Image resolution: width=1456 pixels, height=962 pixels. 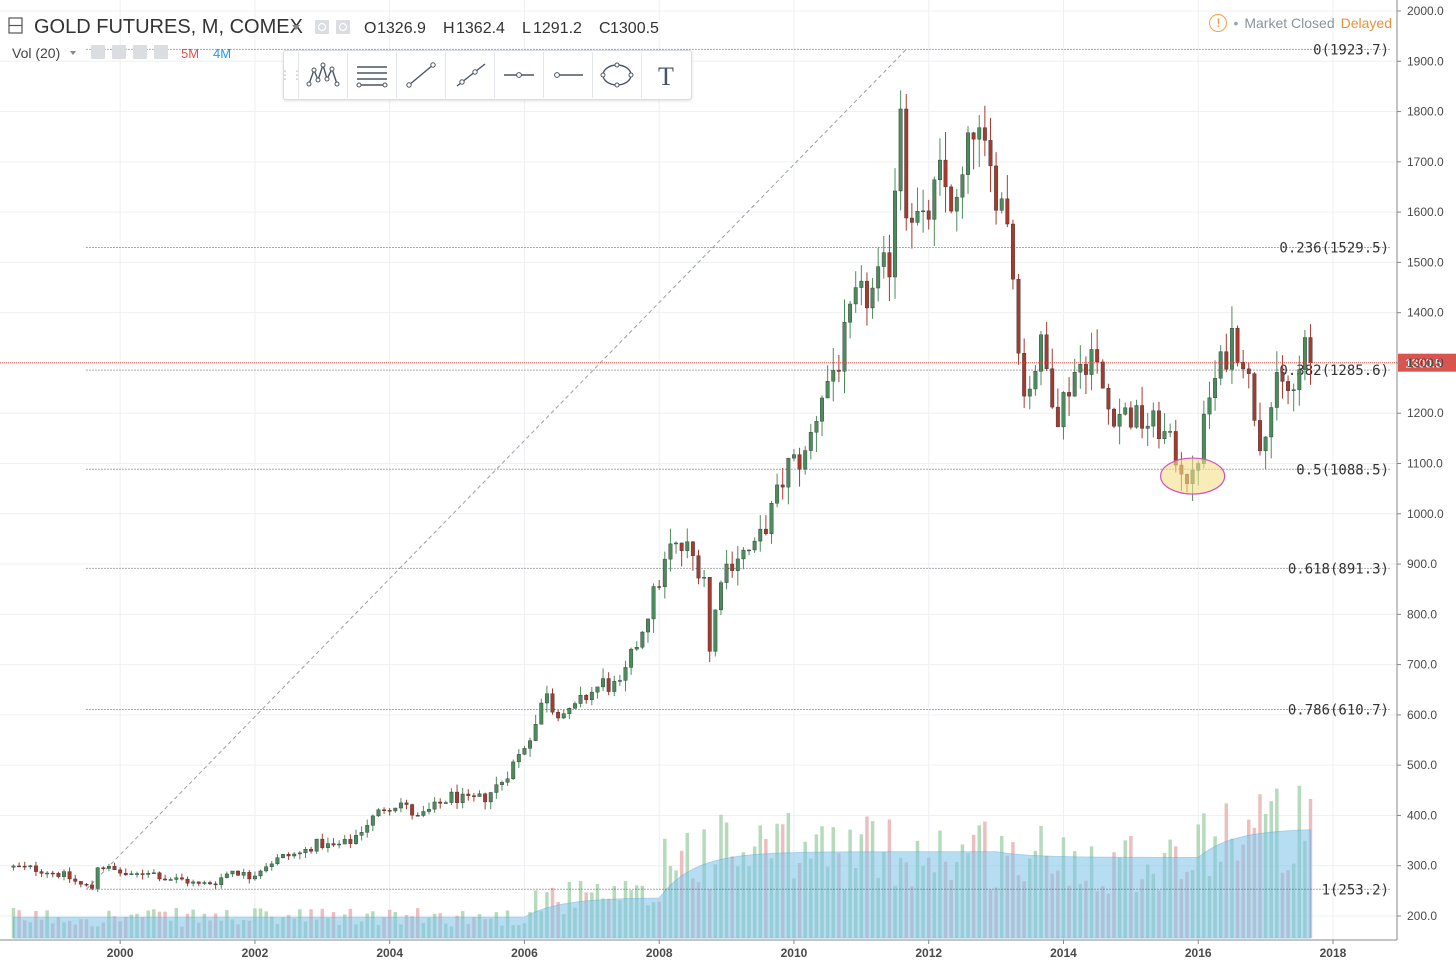 I want to click on x-tick-label: 2012, so click(x=928, y=953).